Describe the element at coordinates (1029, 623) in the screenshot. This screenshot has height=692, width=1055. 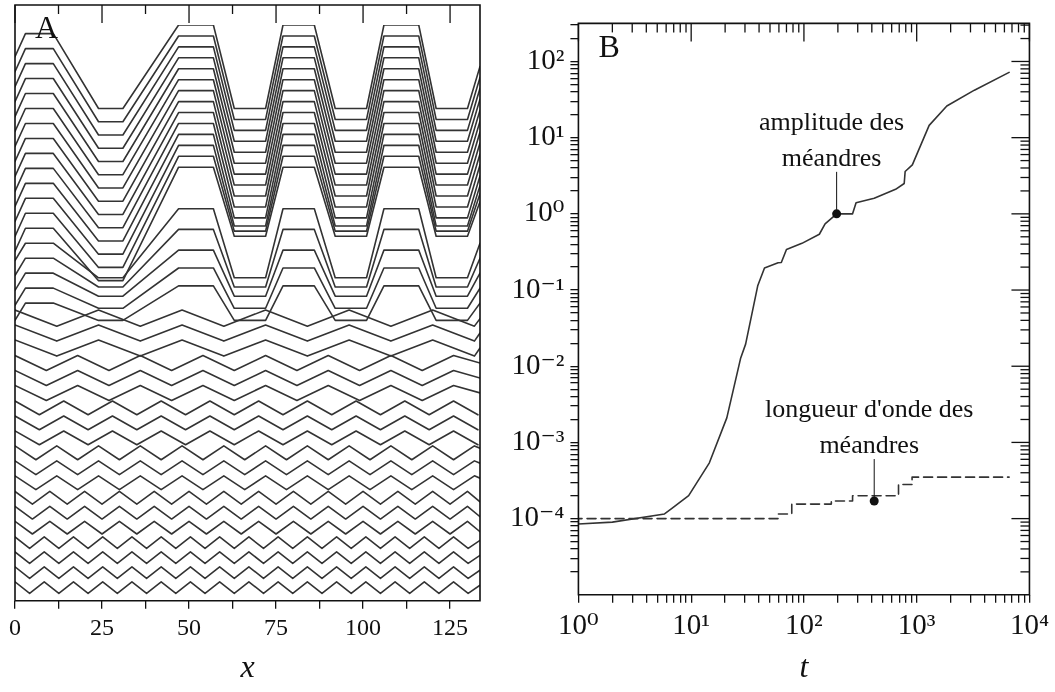
I see `x-tick-label: 10⁴` at that location.